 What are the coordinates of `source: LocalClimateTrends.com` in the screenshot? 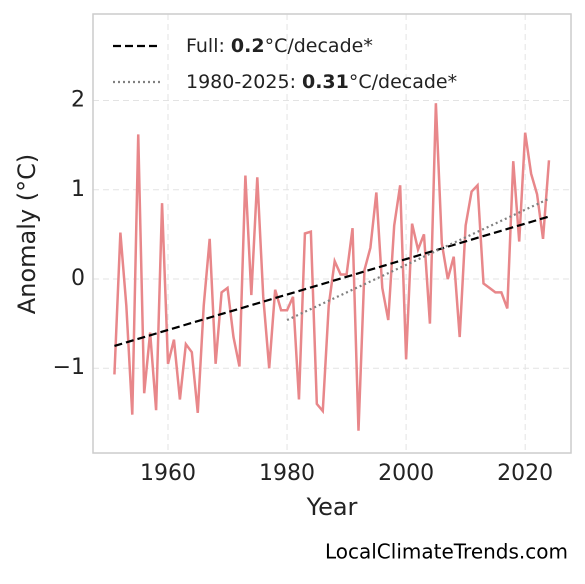 It's located at (446, 552).